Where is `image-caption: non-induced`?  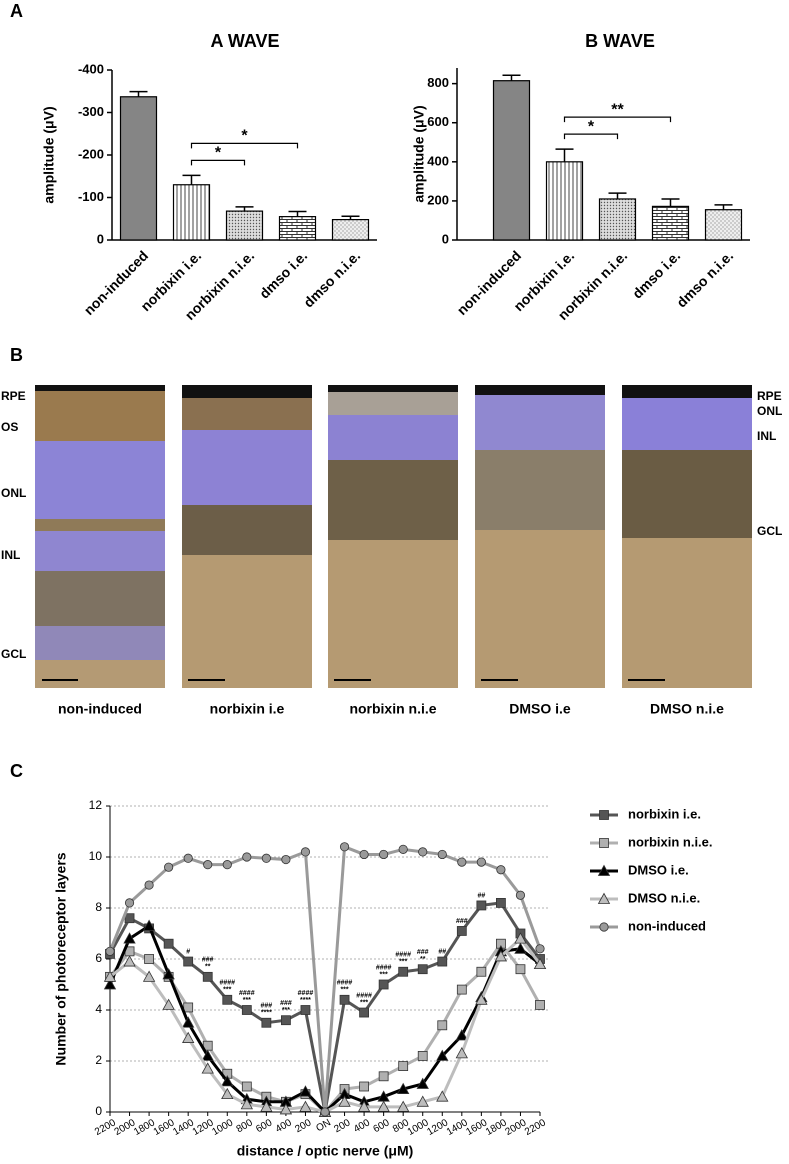
image-caption: non-induced is located at coordinates (100, 709).